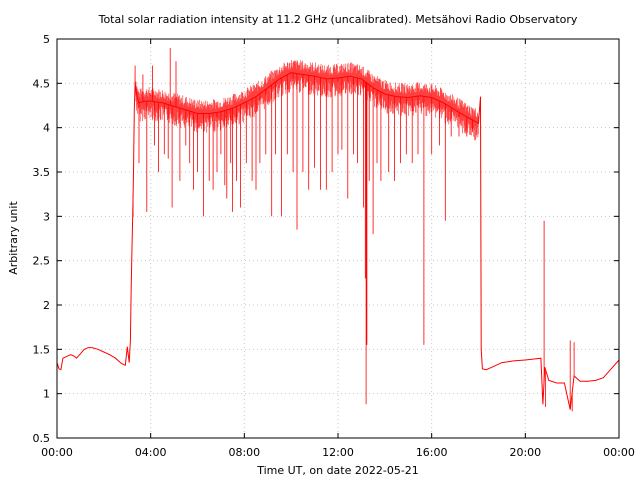 Image resolution: width=640 pixels, height=480 pixels. Describe the element at coordinates (46, 305) in the screenshot. I see `y-tick-label: 2` at that location.